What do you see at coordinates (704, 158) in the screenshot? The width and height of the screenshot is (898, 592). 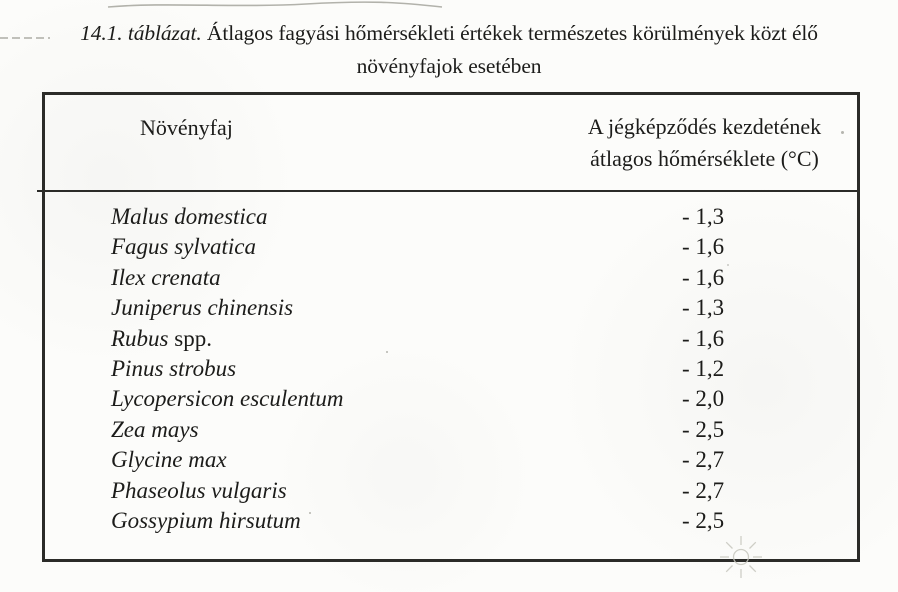 I see `column-header-temperature-line2: átlagos hőmérséklete (°C)` at bounding box center [704, 158].